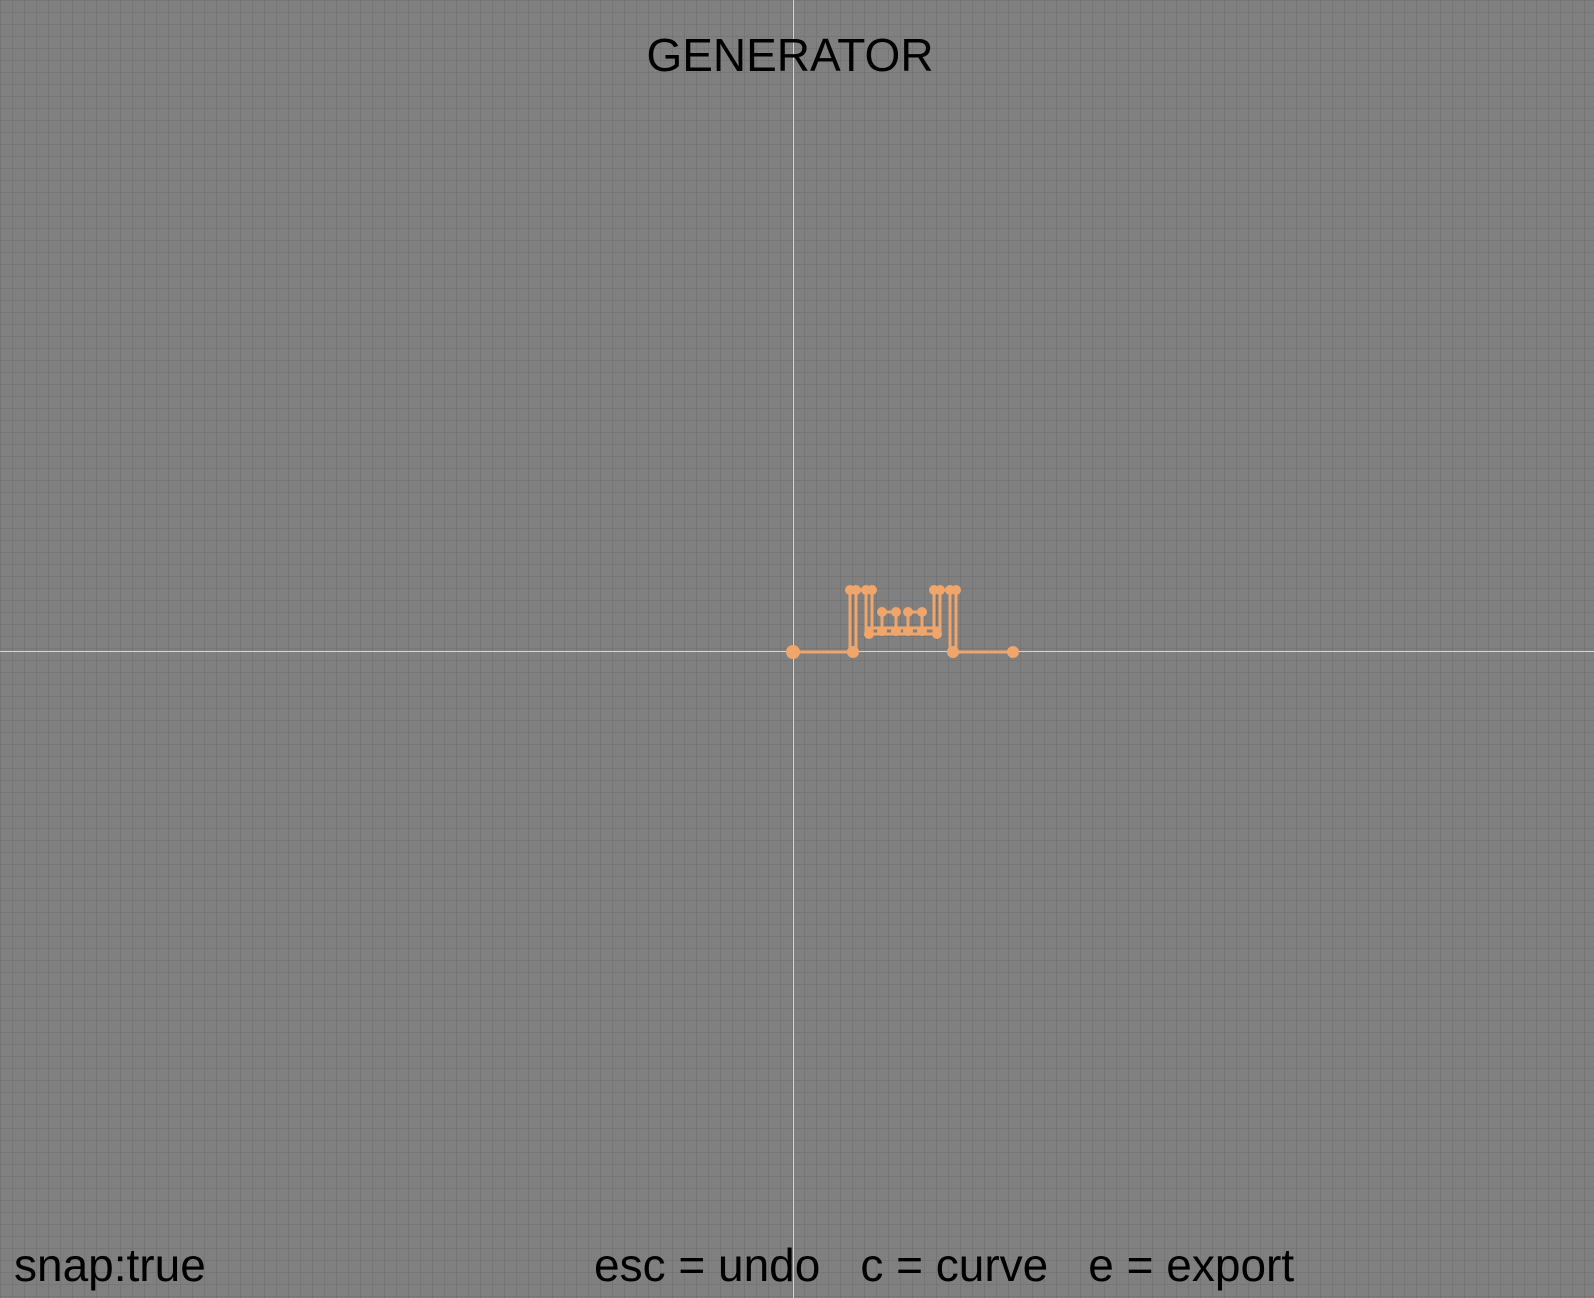 The width and height of the screenshot is (1594, 1298). I want to click on snap-status: snap:true, so click(110, 1265).